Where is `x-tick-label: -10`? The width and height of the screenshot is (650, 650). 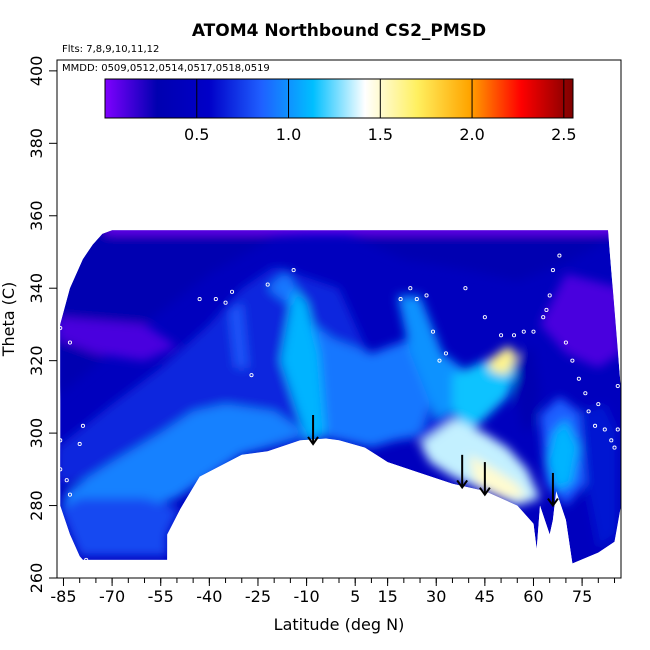
x-tick-label: -10 is located at coordinates (307, 596).